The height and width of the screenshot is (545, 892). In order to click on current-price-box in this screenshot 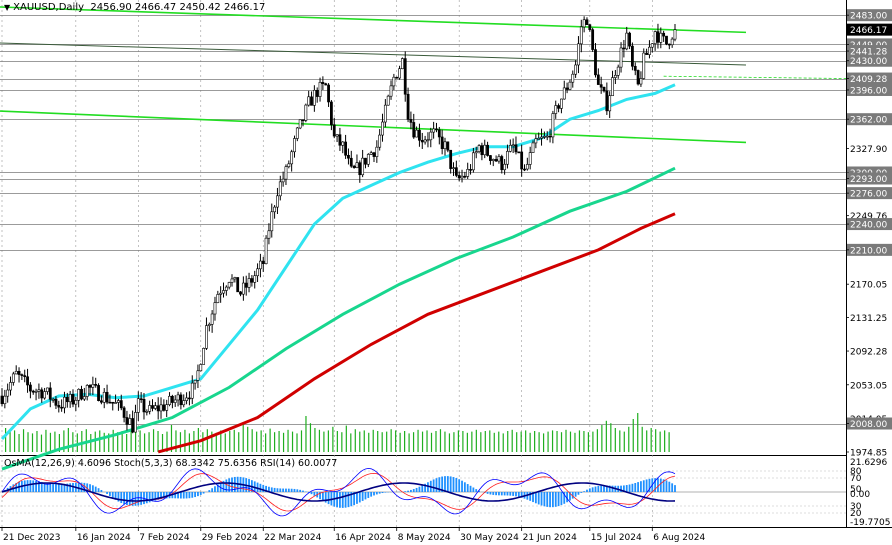, I will do `click(869, 29)`.